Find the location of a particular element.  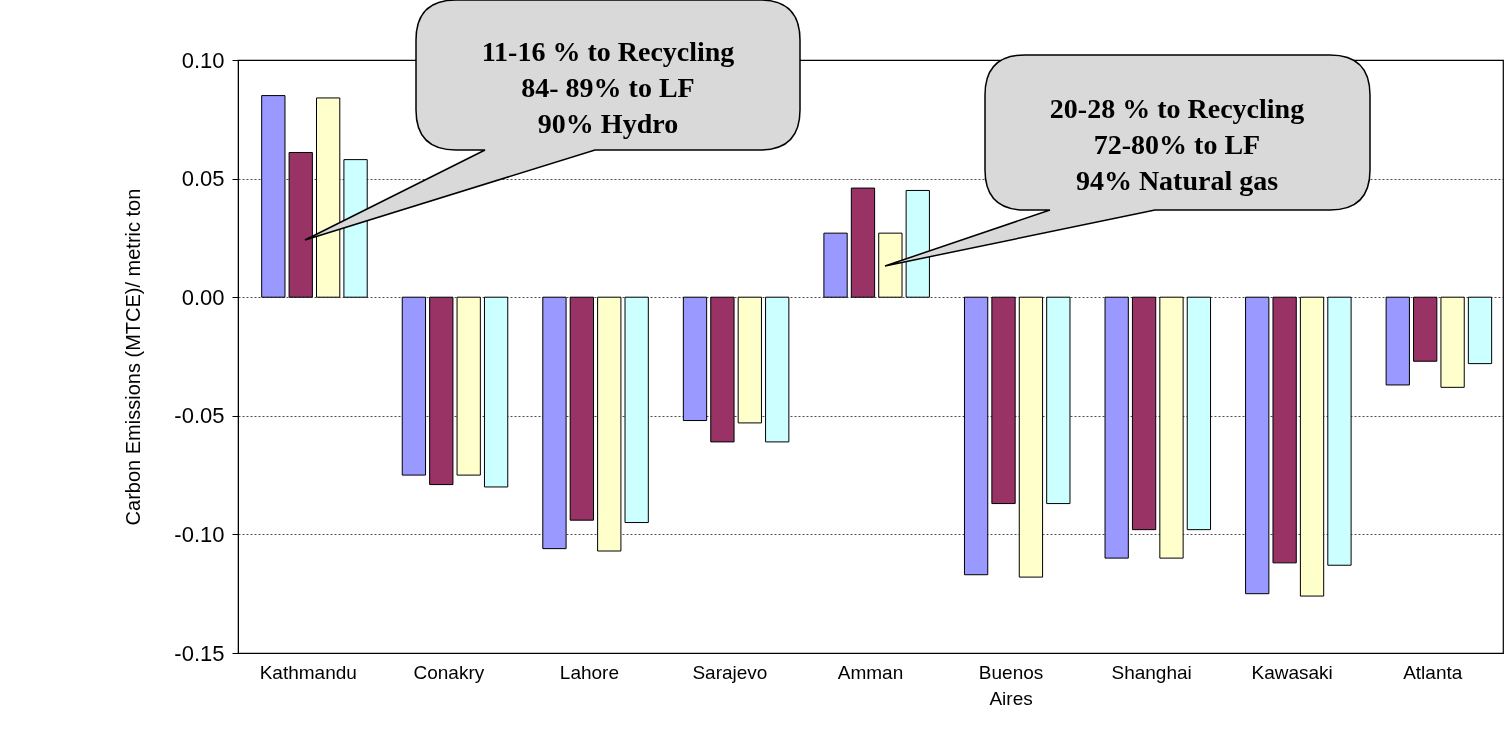

x-tick-label: Buenos Aires is located at coordinates (1011, 685).